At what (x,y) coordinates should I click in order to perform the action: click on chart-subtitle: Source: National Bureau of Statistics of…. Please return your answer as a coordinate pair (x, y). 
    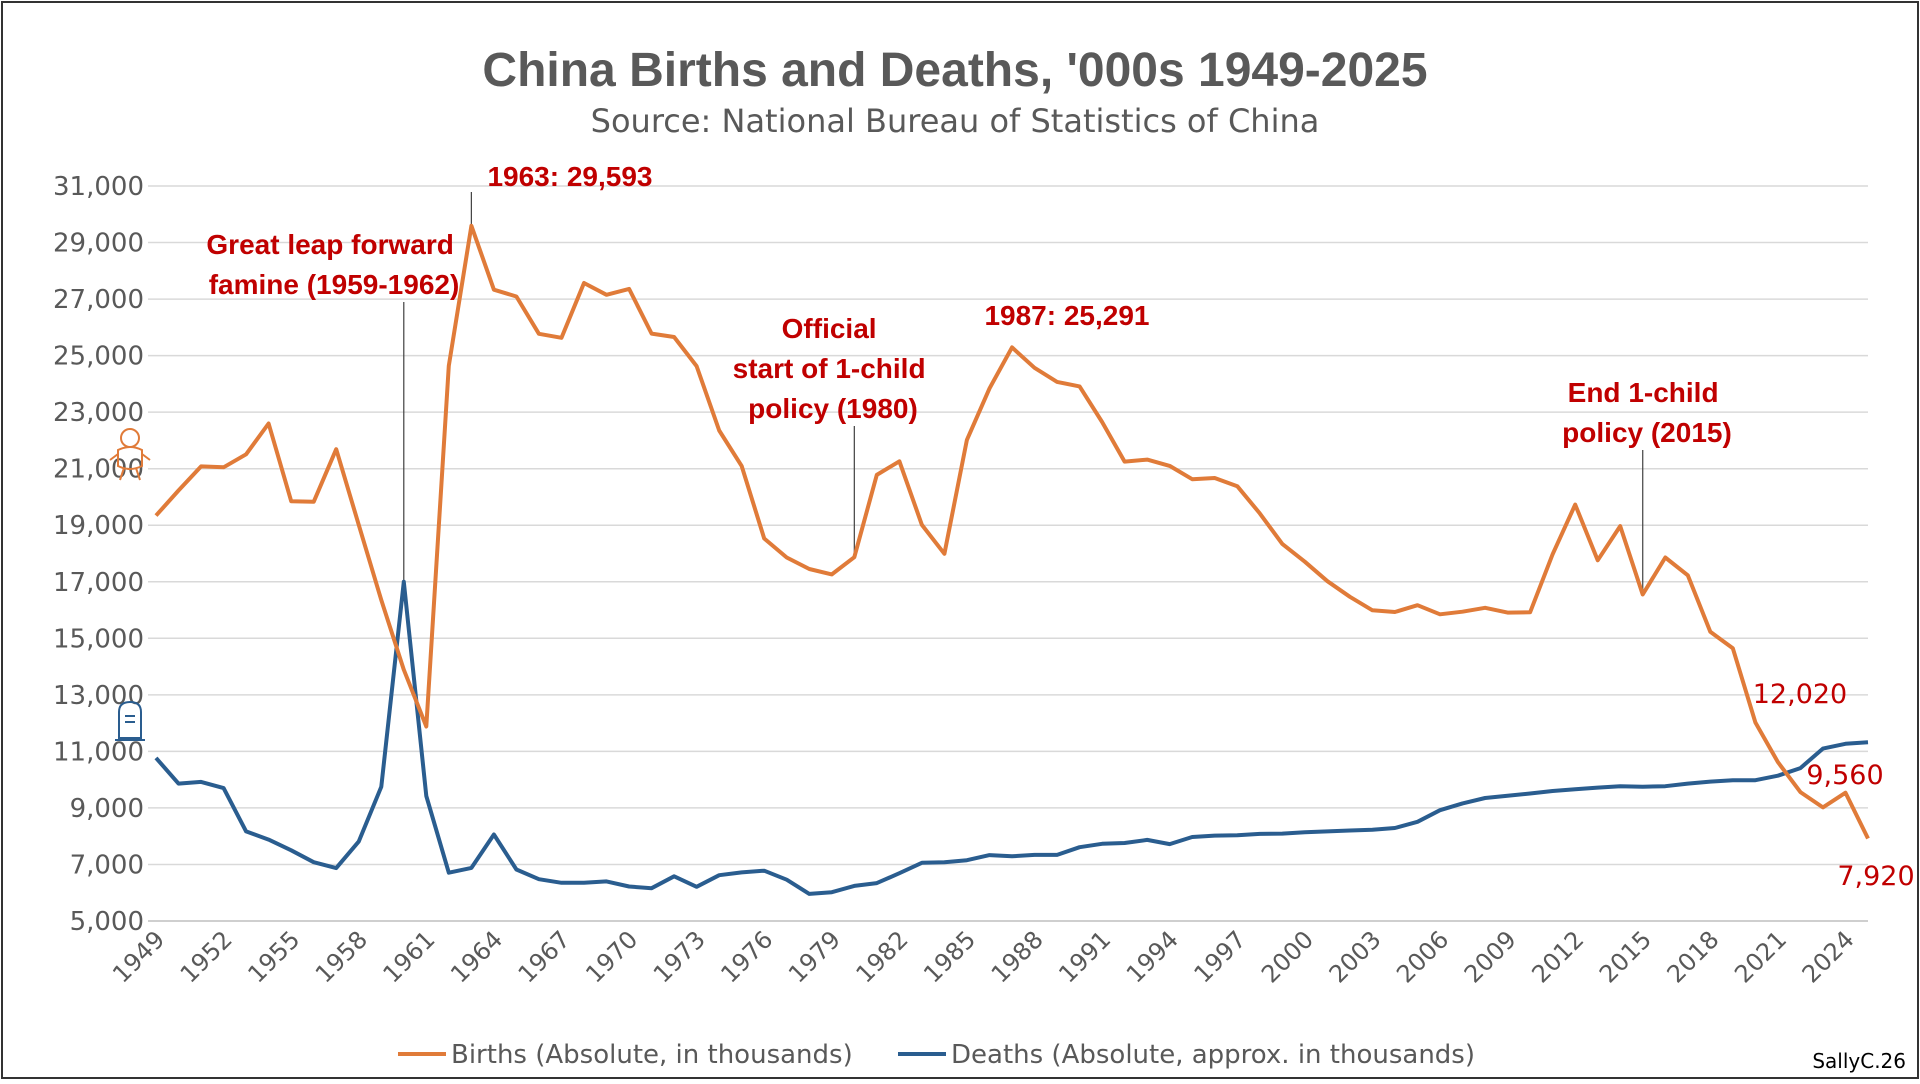
    Looking at the image, I should click on (955, 121).